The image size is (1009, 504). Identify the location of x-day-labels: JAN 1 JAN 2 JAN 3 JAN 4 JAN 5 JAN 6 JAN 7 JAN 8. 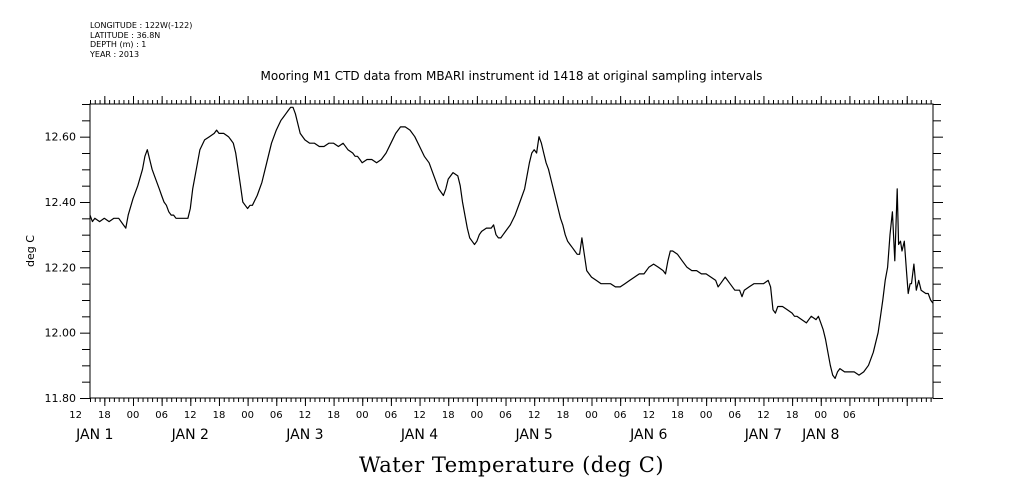
(457, 435).